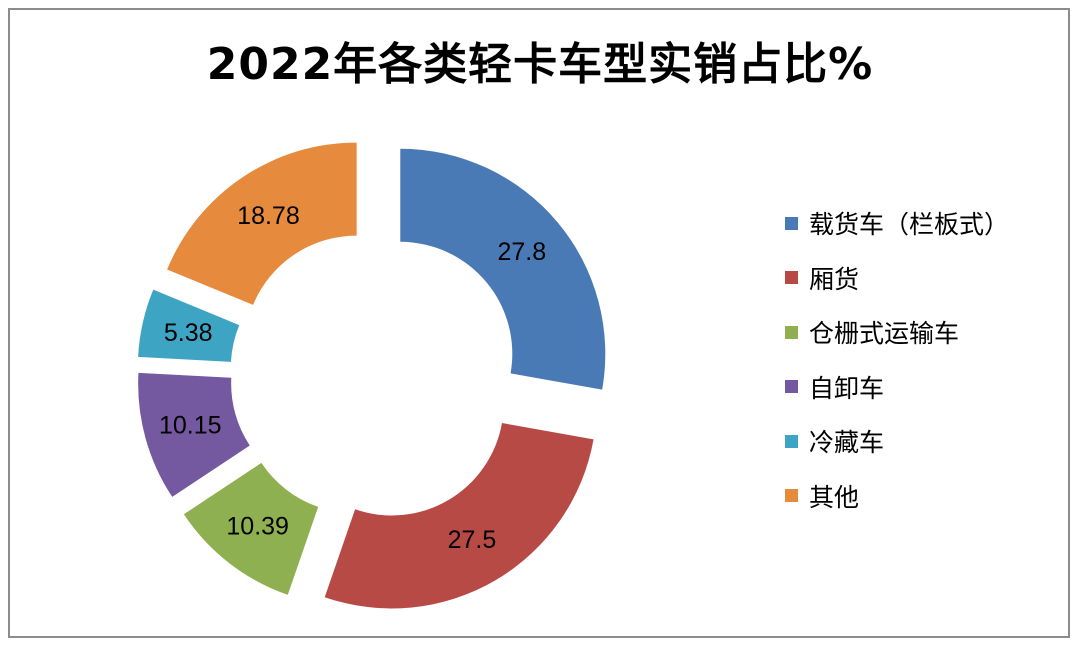 The width and height of the screenshot is (1080, 648). What do you see at coordinates (909, 224) in the screenshot?
I see `legend-label-0: 载货车（栏板式）` at bounding box center [909, 224].